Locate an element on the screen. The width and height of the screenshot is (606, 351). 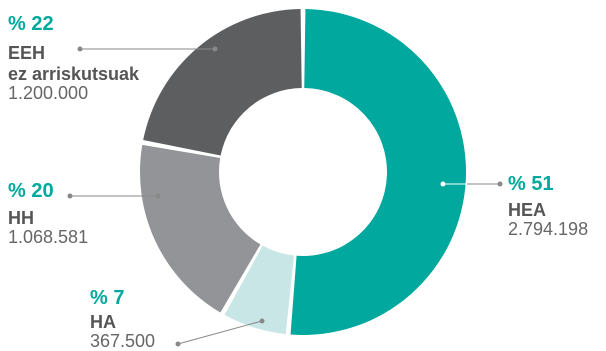
slice-name-eeh-line1: EEH is located at coordinates (27, 53).